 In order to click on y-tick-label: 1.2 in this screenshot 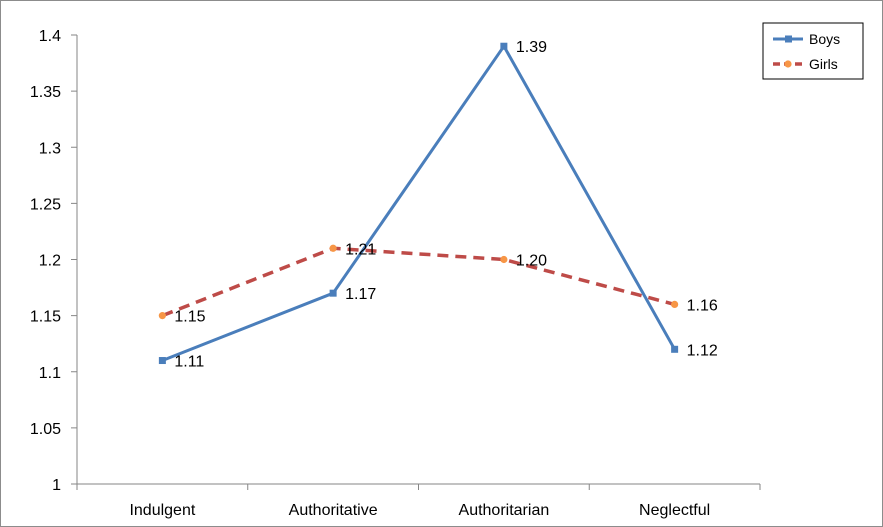, I will do `click(50, 261)`.